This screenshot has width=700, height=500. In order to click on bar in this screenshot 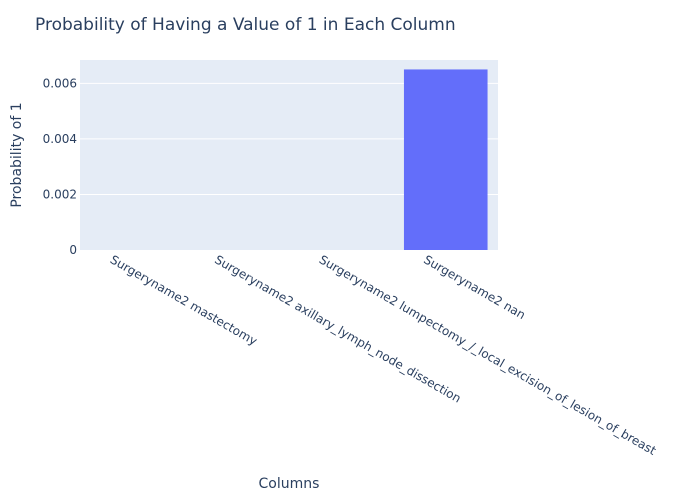, I will do `click(445, 159)`.